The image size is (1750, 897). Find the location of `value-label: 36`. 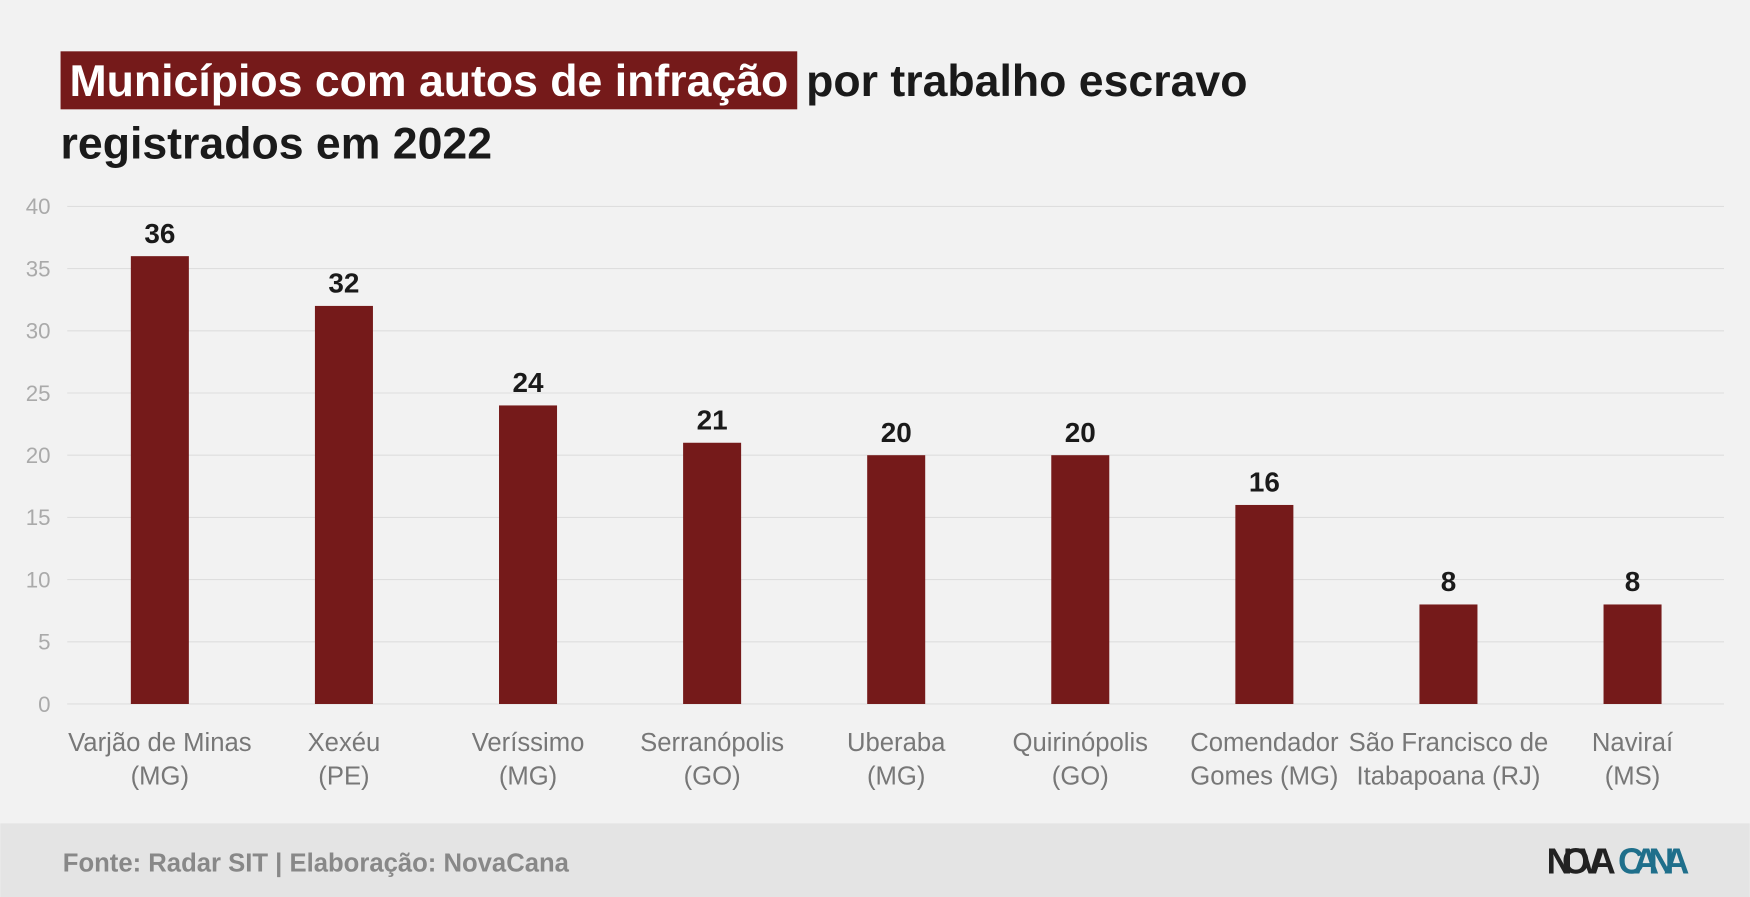

value-label: 36 is located at coordinates (159, 233).